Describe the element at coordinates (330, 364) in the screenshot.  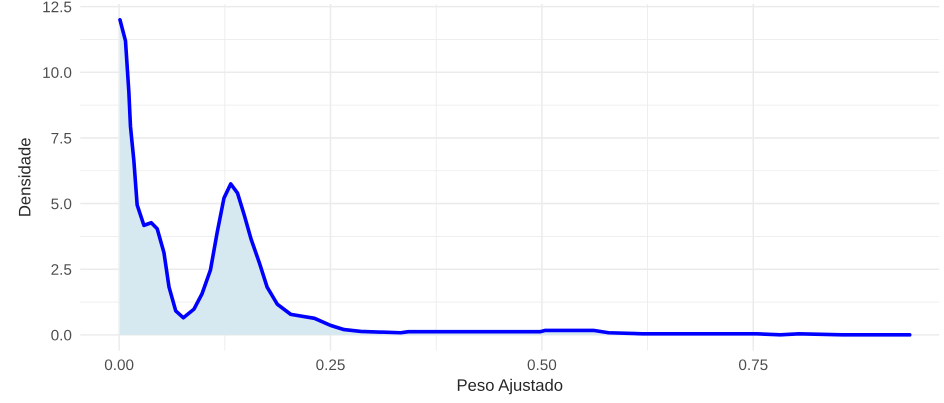
I see `x-tick-label: 0.25` at that location.